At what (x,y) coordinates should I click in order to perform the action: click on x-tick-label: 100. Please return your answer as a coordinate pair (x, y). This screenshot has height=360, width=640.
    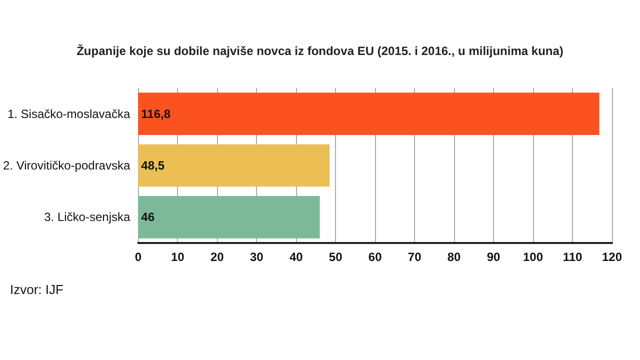
    Looking at the image, I should click on (533, 257).